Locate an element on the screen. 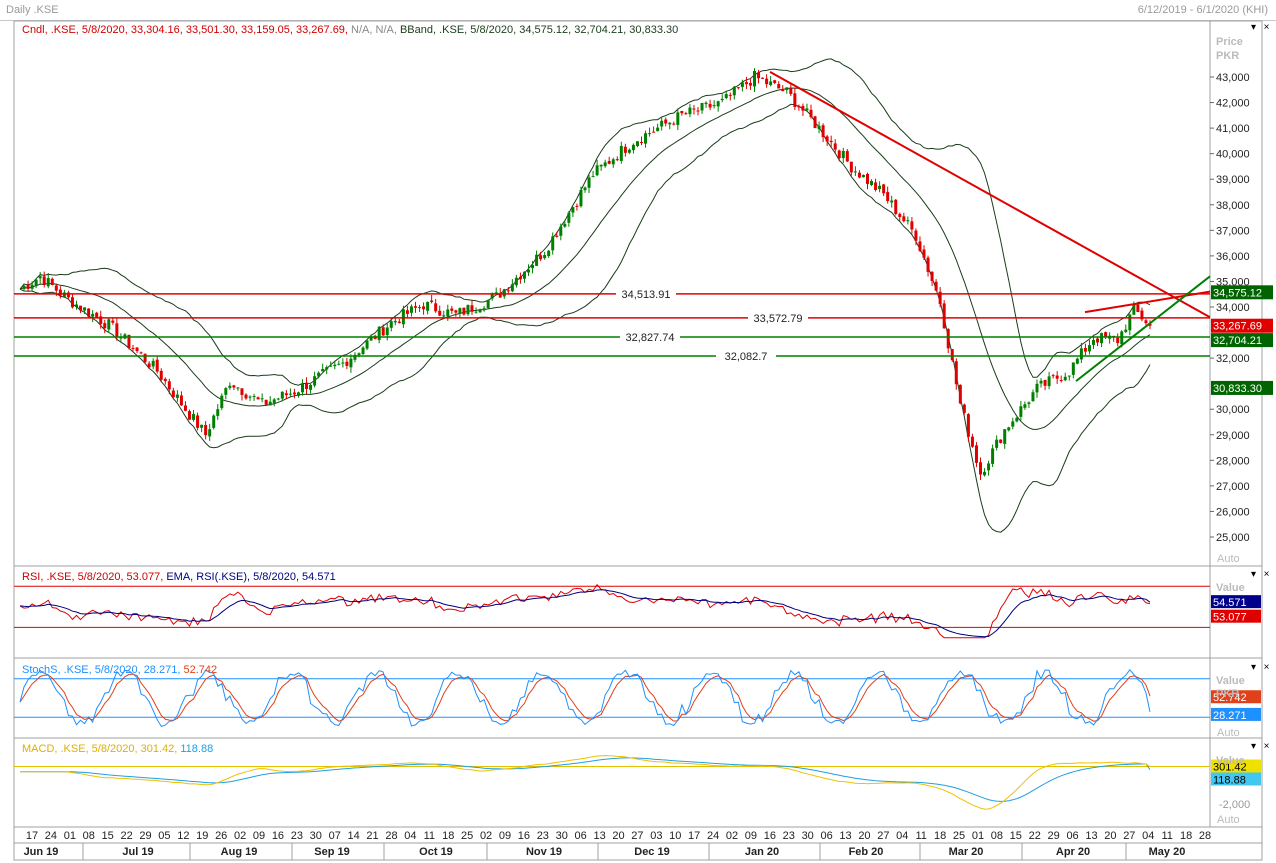  price-auto-label: Auto is located at coordinates (1228, 559).